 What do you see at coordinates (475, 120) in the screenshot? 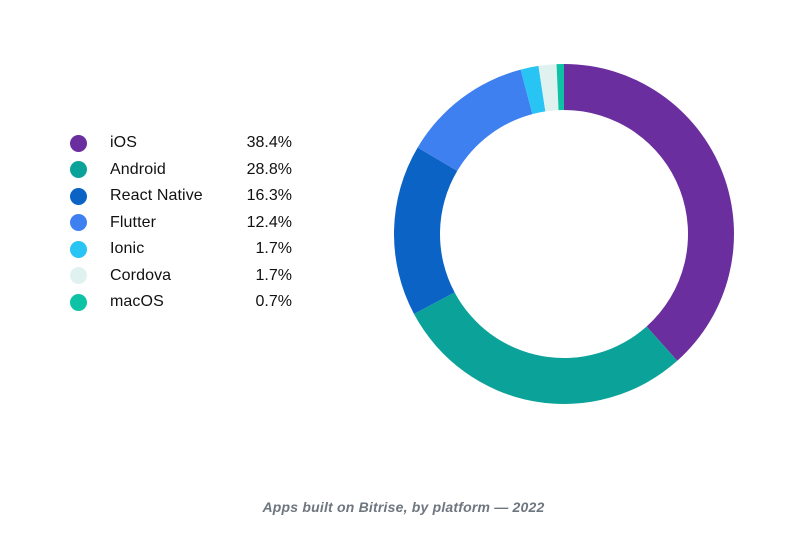
I see `donut-segment-flutter` at bounding box center [475, 120].